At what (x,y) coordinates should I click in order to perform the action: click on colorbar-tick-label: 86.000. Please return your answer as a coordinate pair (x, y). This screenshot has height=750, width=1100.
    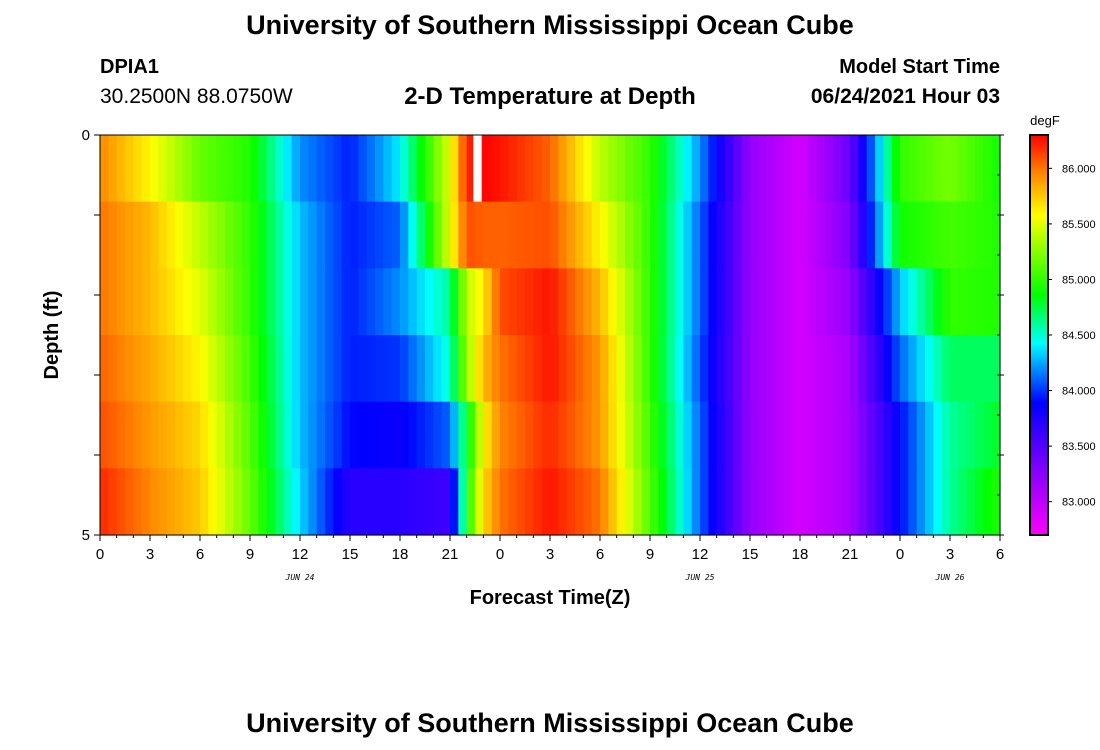
    Looking at the image, I should click on (1079, 169).